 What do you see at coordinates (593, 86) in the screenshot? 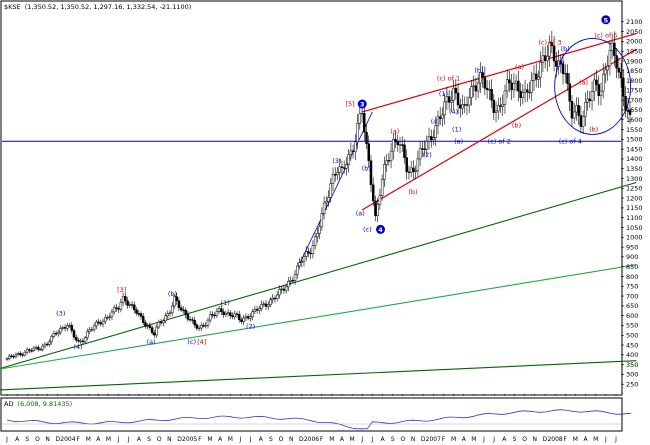
I see `top-circle` at bounding box center [593, 86].